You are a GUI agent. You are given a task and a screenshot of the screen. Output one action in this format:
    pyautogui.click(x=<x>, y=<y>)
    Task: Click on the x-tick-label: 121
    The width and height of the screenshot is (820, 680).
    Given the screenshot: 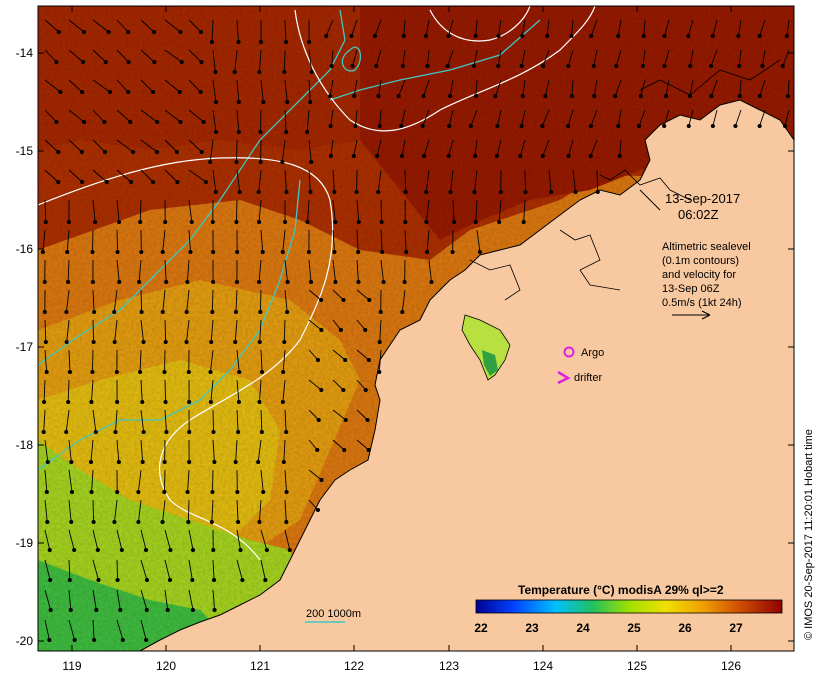 What is the action you would take?
    pyautogui.click(x=260, y=666)
    